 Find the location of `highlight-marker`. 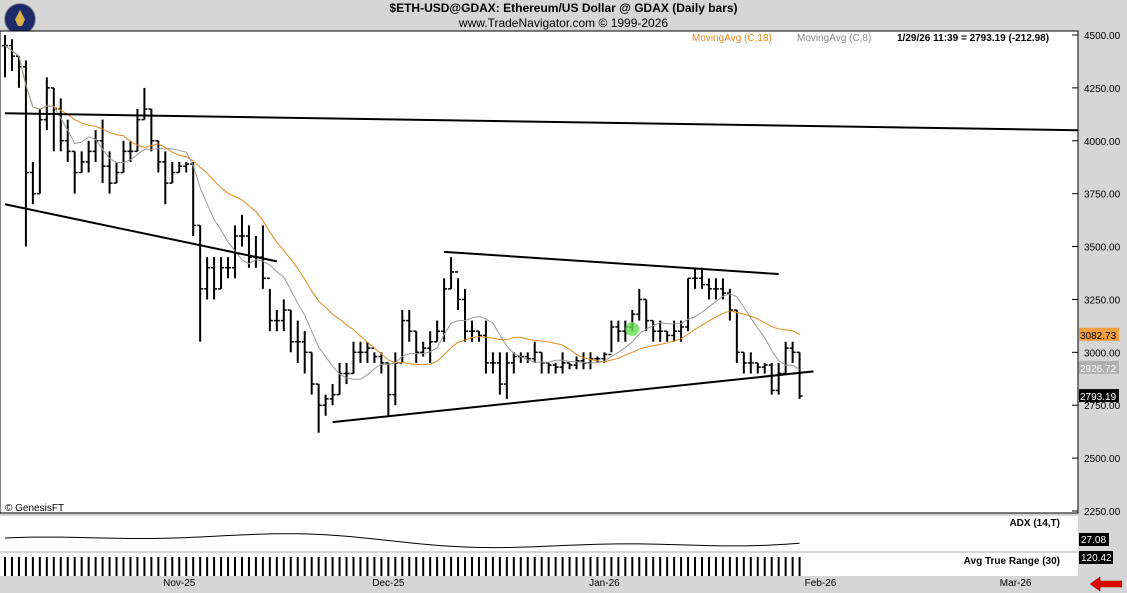

highlight-marker is located at coordinates (632, 329).